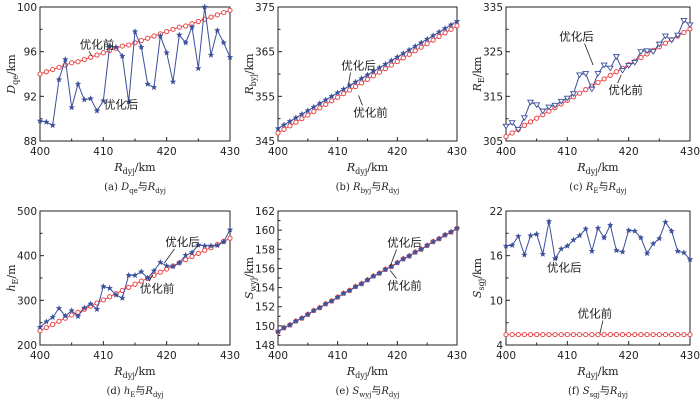 Image resolution: width=700 pixels, height=404 pixels. I want to click on y-tick-label: 92, so click(30, 97).